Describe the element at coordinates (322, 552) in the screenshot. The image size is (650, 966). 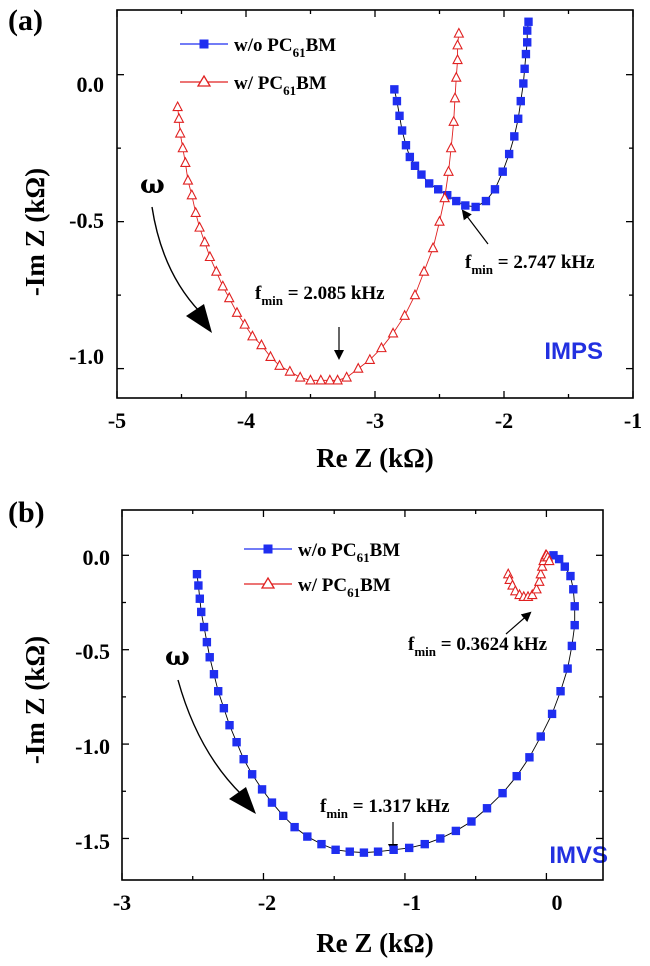
I see `legend-entry-without-pcbm: w/o PC61BM` at that location.